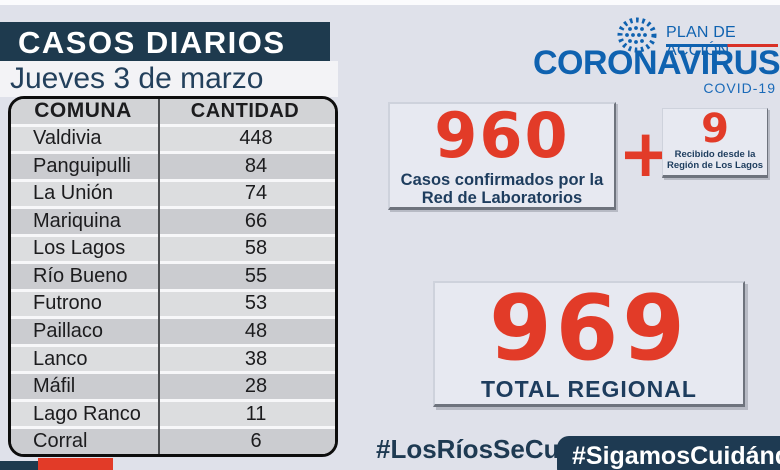  I want to click on table-row: Río Bueno 55, so click(173, 275).